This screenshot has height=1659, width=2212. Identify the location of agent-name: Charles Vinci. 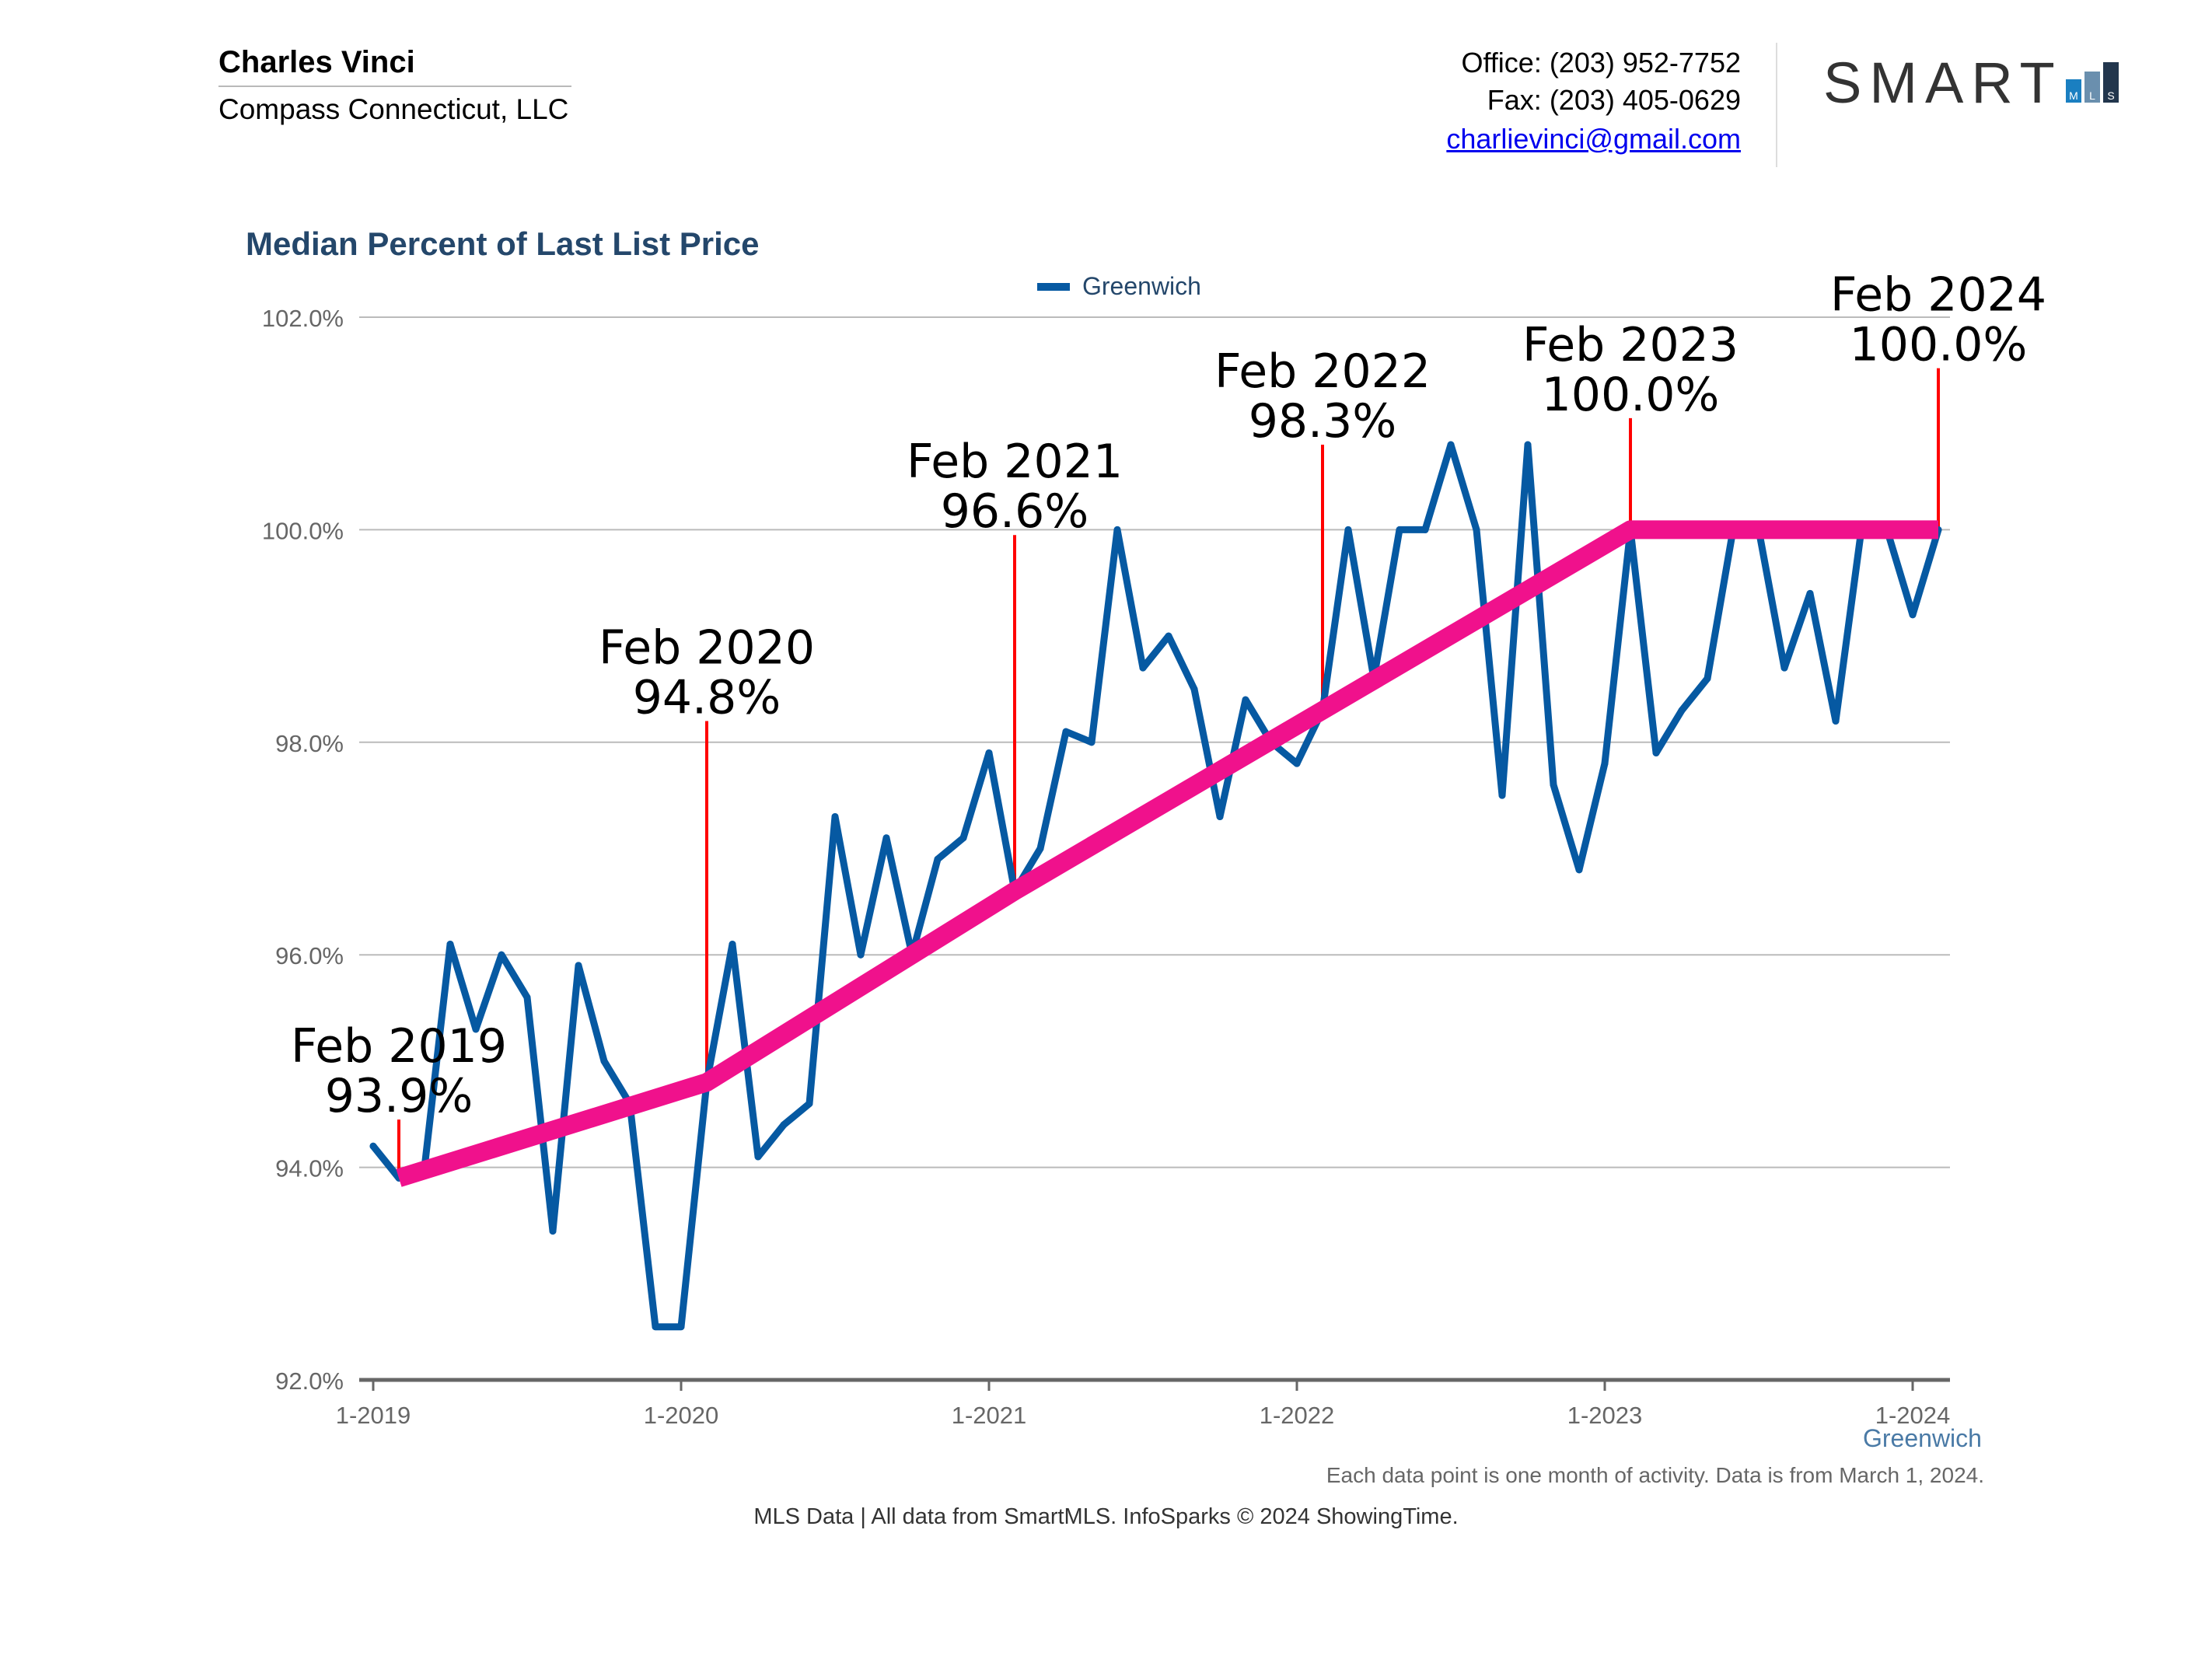
(316, 62).